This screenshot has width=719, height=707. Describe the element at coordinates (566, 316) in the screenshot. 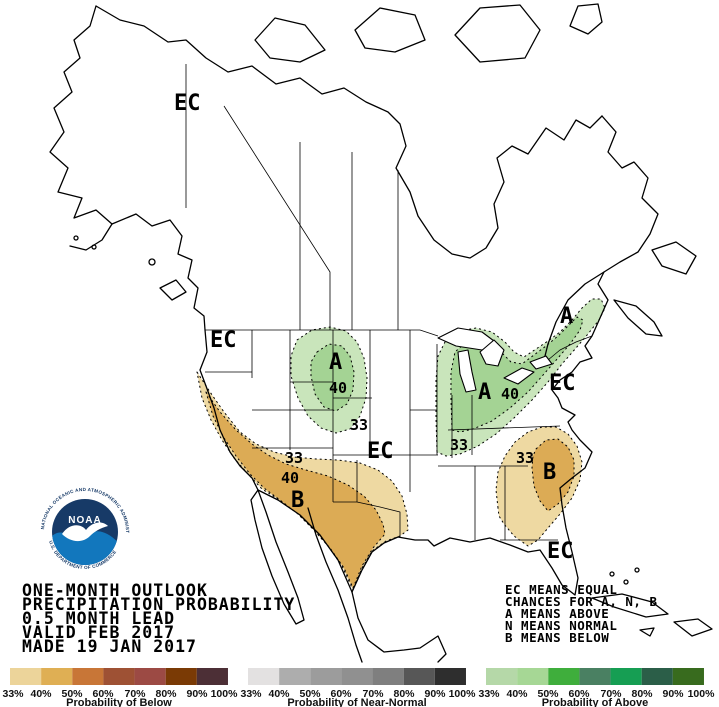

I see `map-label-a-northeast: A` at that location.